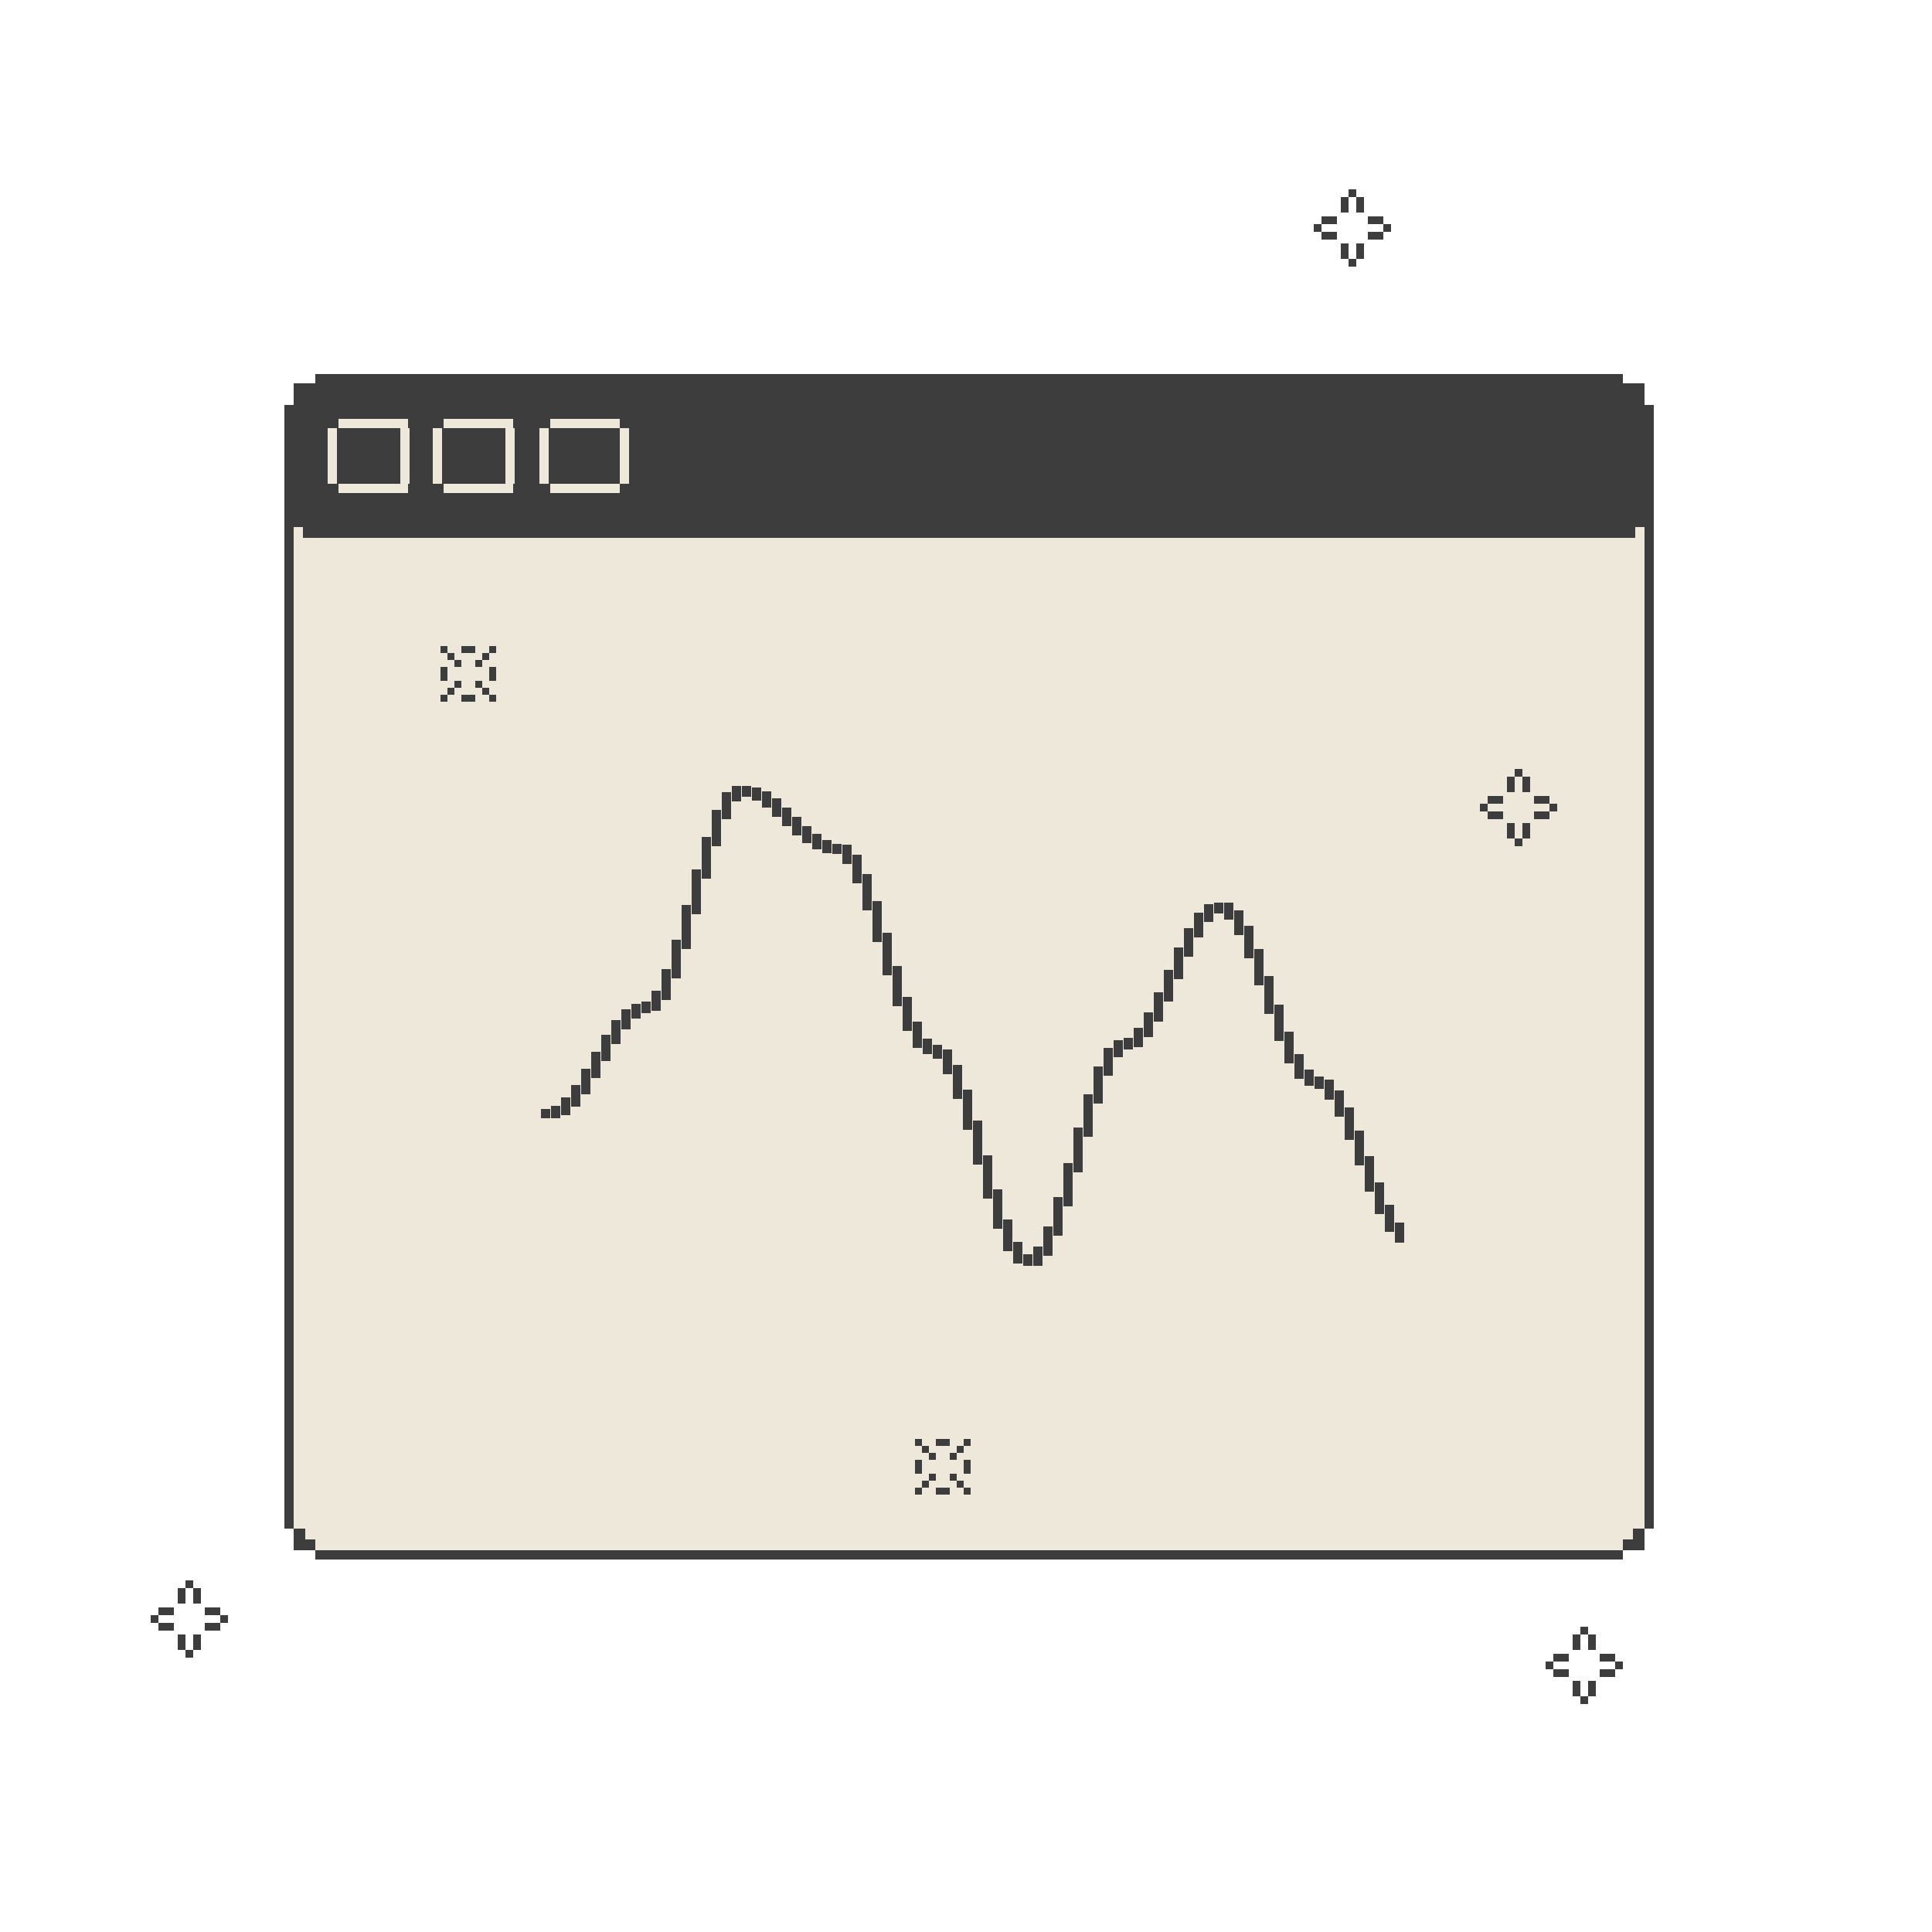  Describe the element at coordinates (310, 1545) in the screenshot. I see `corner-pixel` at that location.